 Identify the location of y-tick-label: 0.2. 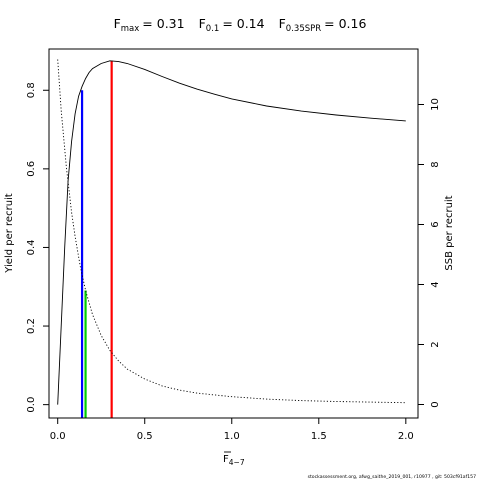
(31, 326).